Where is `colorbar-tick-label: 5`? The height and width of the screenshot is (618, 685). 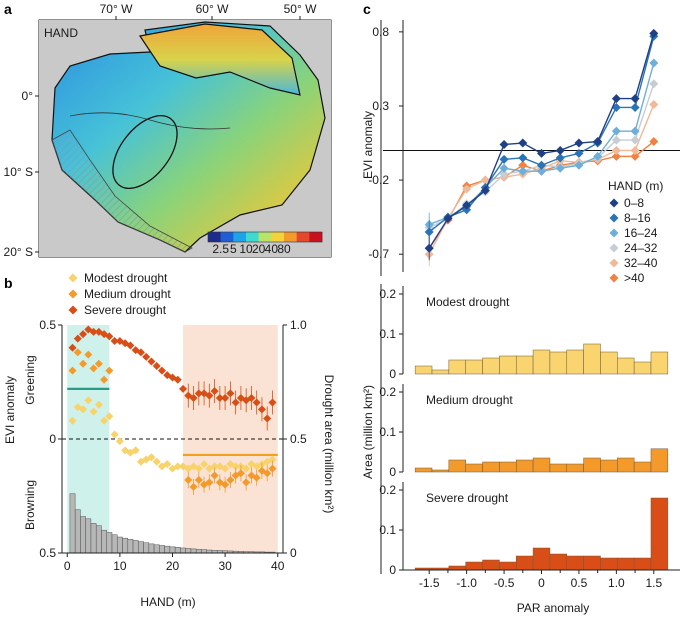
colorbar-tick-label: 5 is located at coordinates (233, 249).